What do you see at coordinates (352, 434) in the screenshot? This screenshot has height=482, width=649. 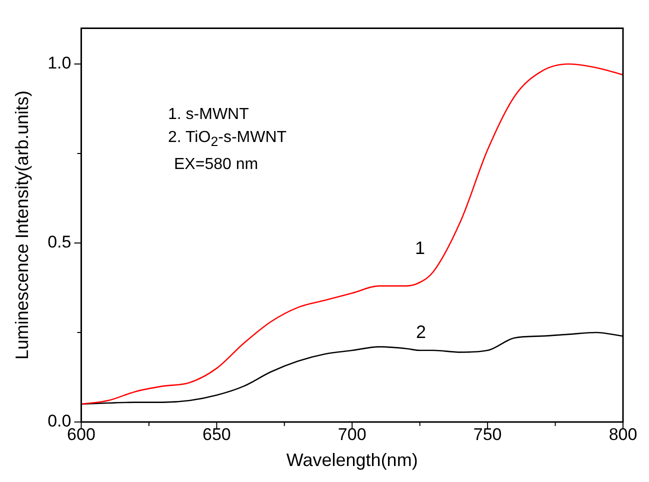 I see `x-tick-label: 700` at bounding box center [352, 434].